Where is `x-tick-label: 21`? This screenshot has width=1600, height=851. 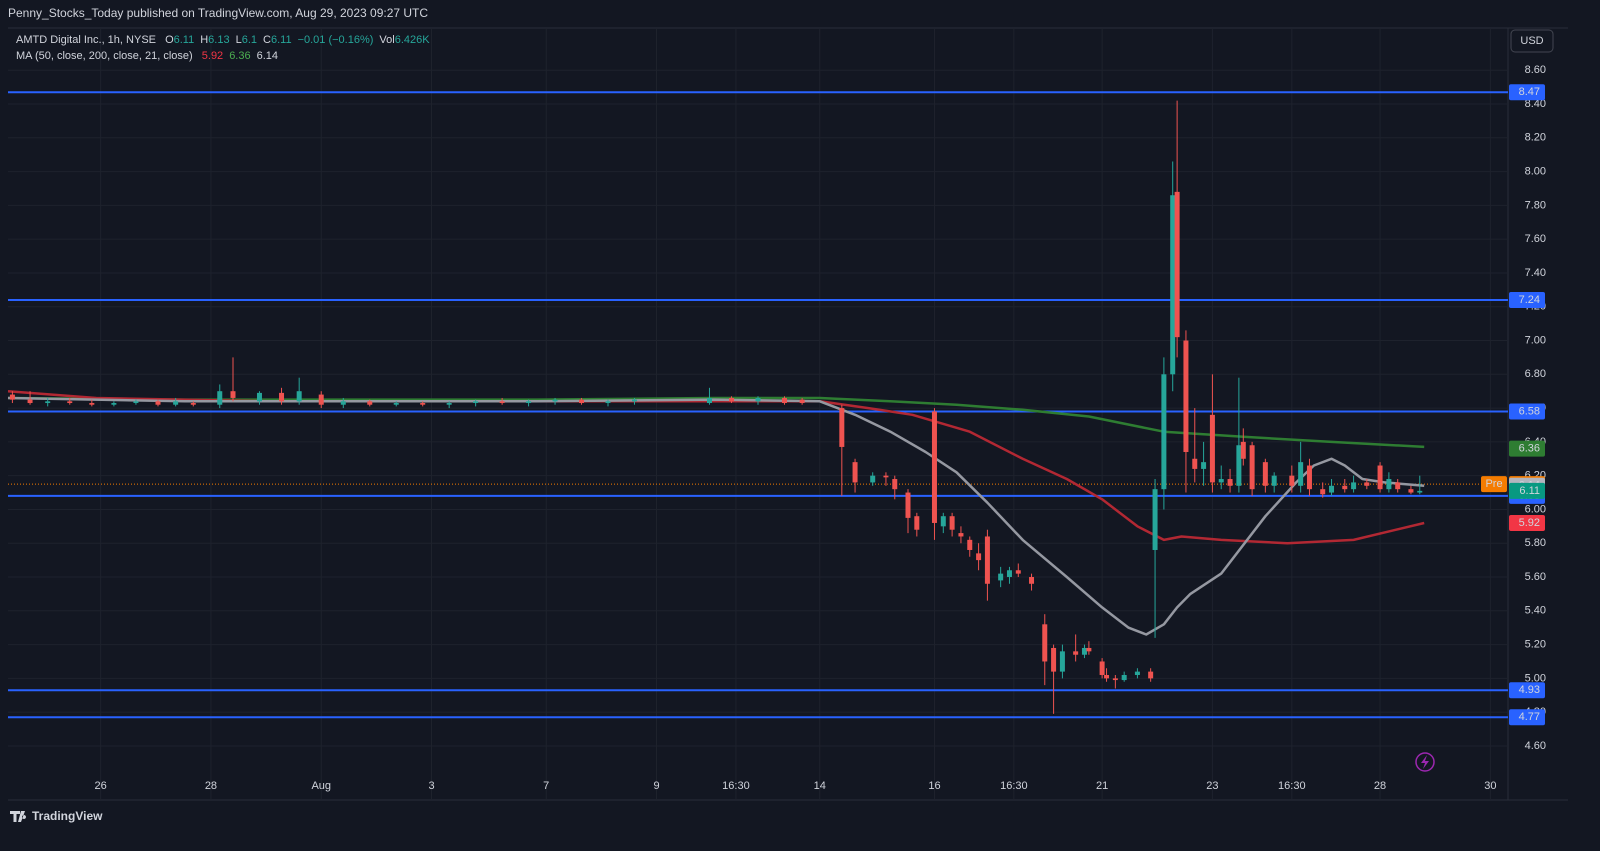
x-tick-label: 21 is located at coordinates (1102, 786).